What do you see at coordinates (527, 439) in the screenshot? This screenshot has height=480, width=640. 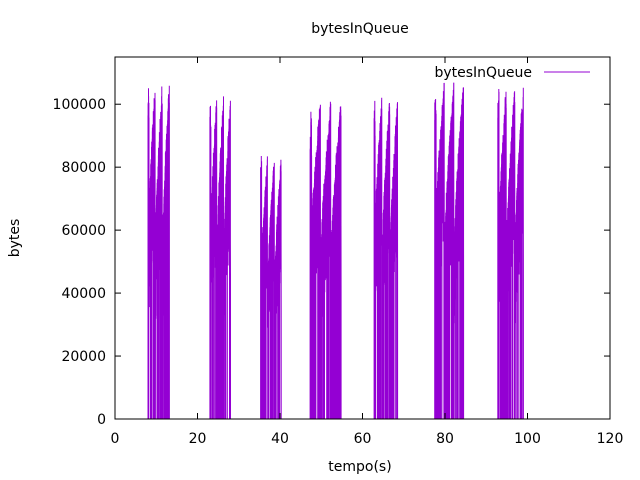 I see `x-tick-label: 100` at bounding box center [527, 439].